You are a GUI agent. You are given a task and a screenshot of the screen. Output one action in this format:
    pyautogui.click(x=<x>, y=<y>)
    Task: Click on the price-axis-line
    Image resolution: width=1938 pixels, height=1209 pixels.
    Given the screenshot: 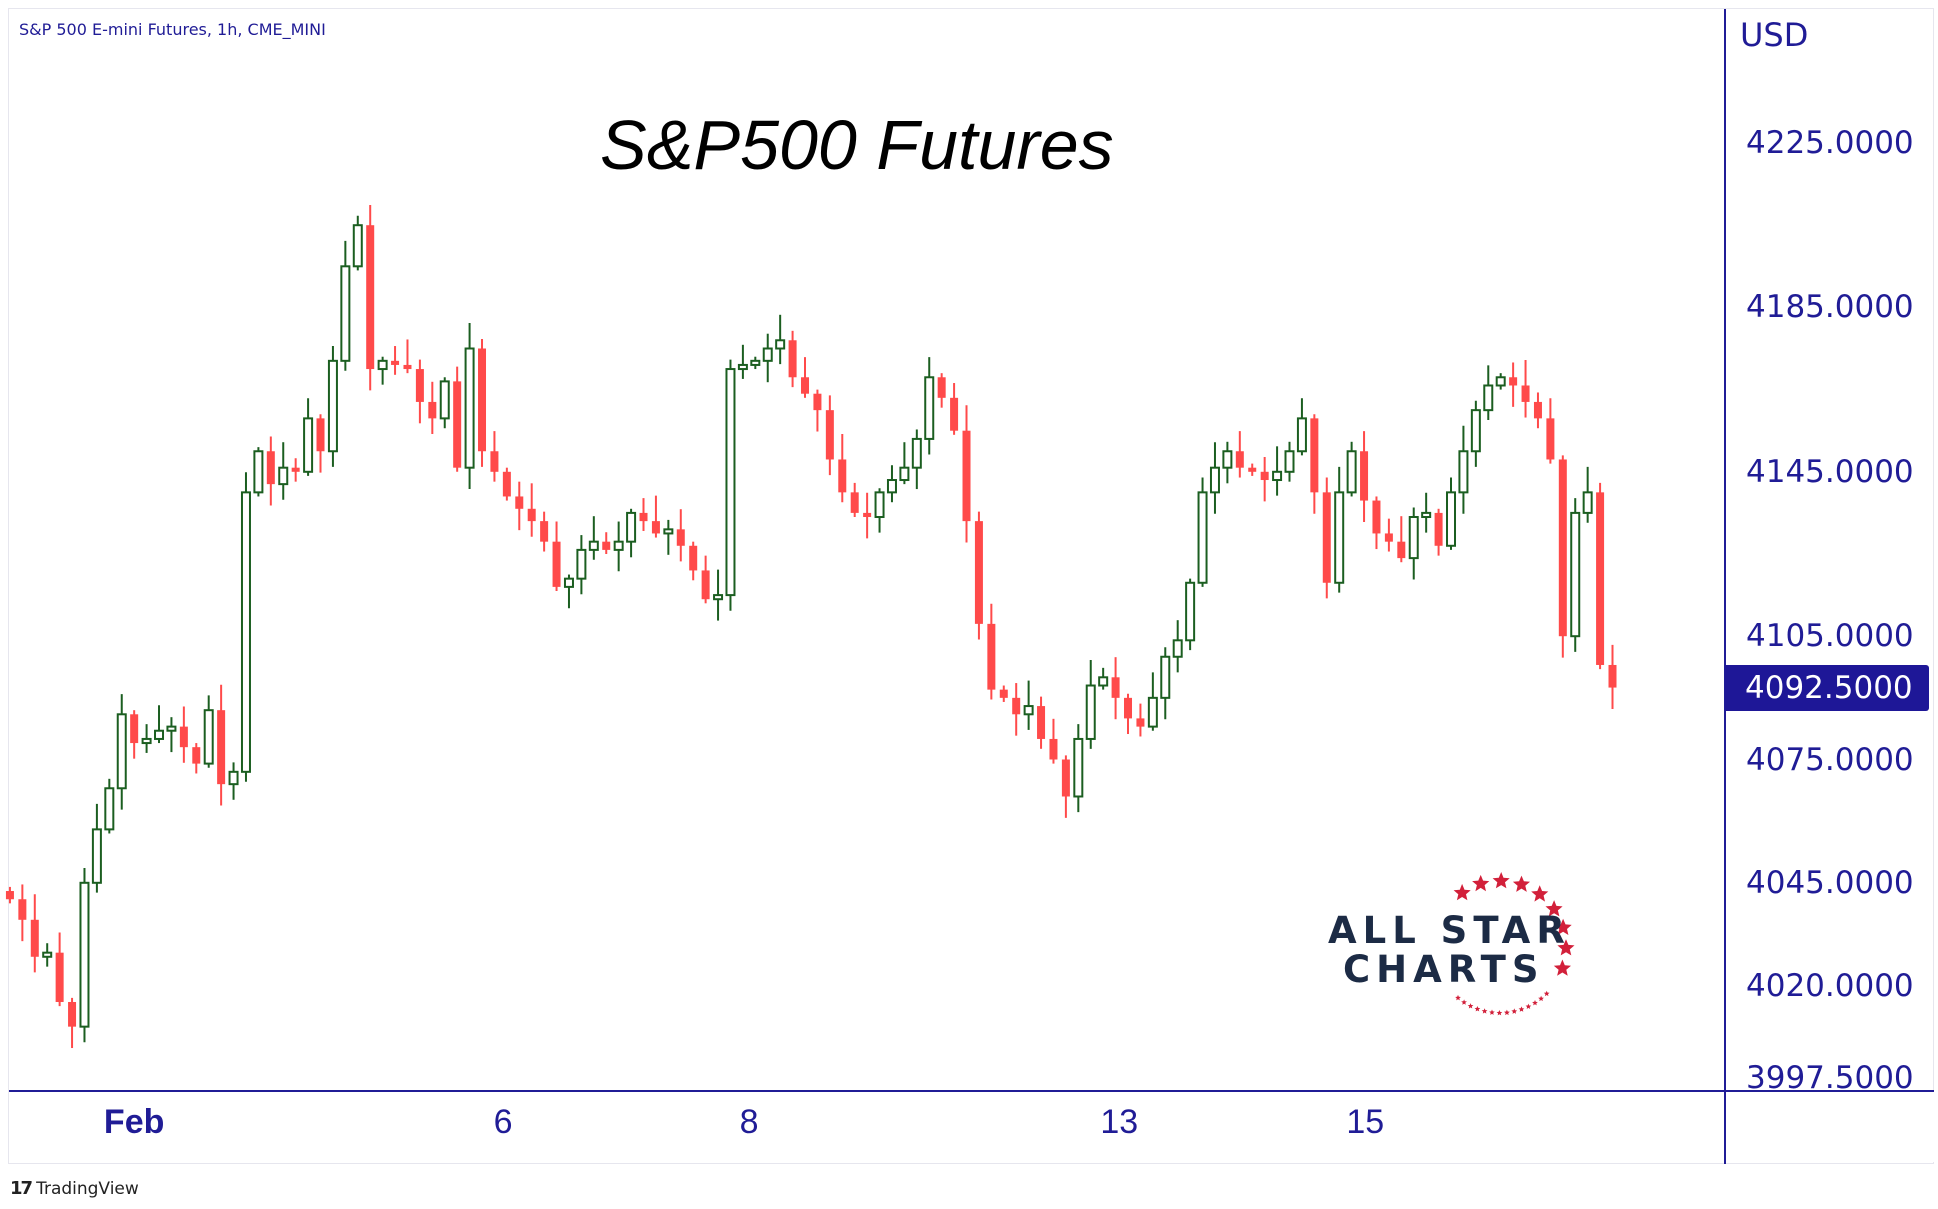 What is the action you would take?
    pyautogui.click(x=1725, y=586)
    